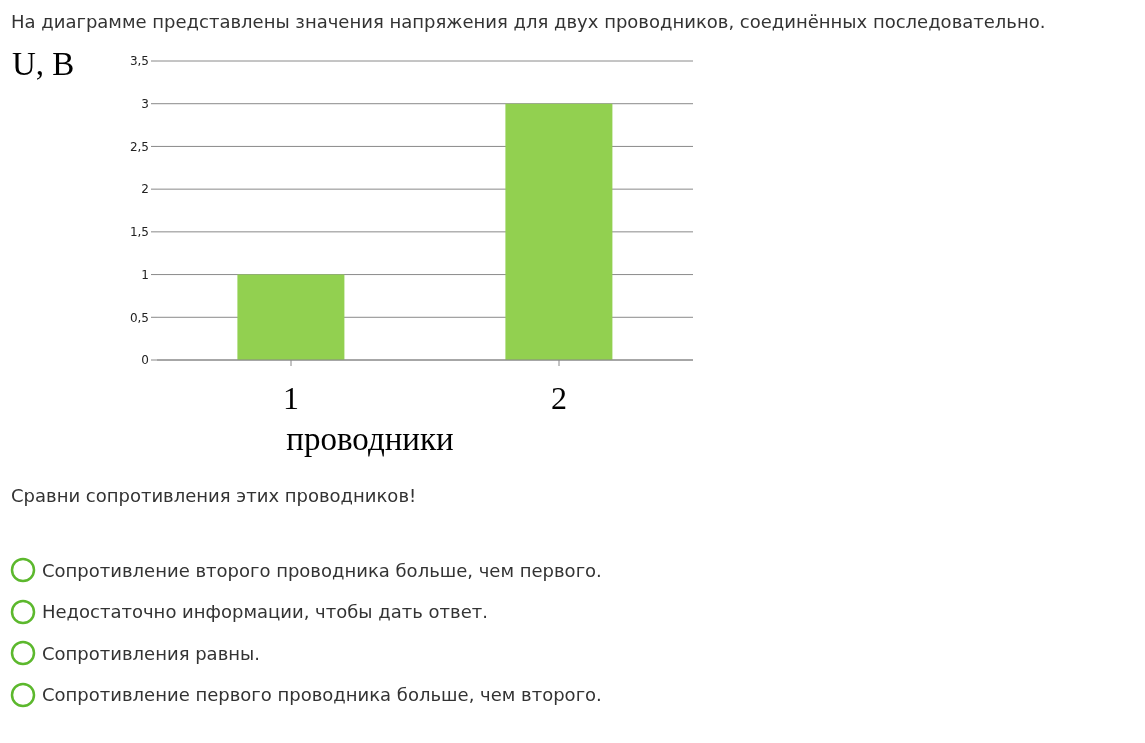 The height and width of the screenshot is (743, 1145). I want to click on y-tick-label: 3, so click(145, 103).